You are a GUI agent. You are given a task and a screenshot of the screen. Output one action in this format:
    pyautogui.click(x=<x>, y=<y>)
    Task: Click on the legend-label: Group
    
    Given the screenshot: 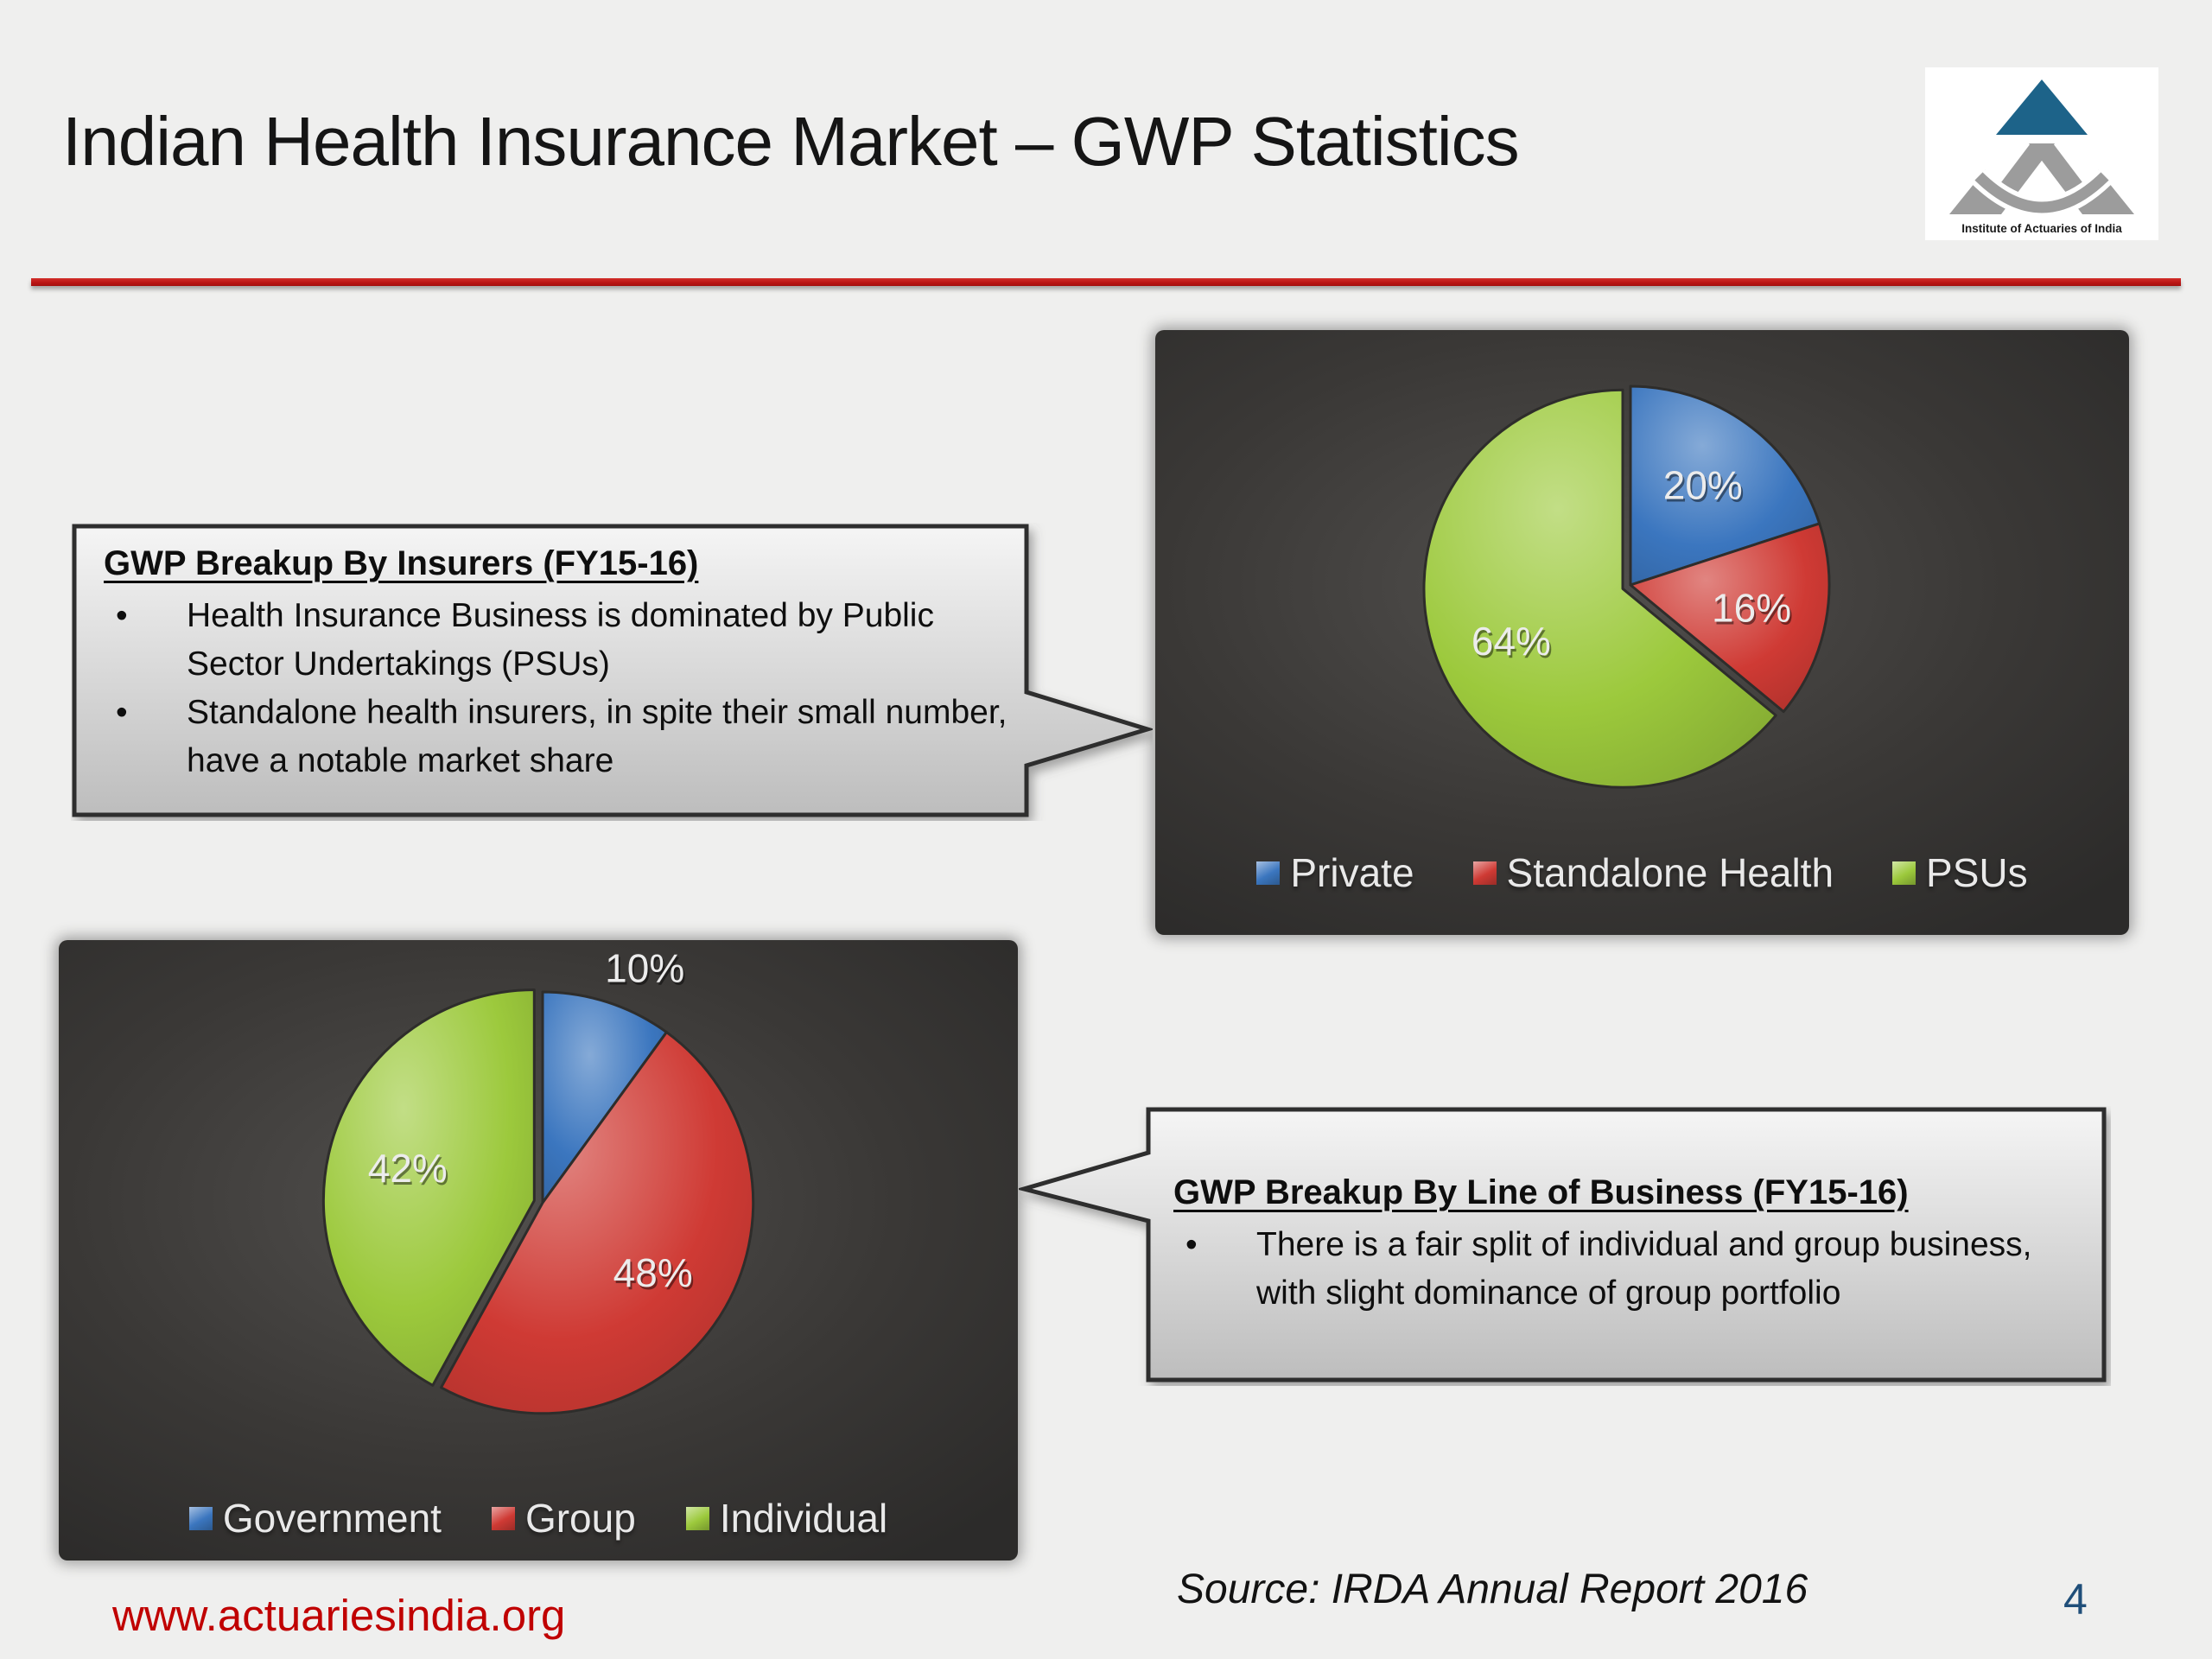 What is the action you would take?
    pyautogui.click(x=580, y=1518)
    